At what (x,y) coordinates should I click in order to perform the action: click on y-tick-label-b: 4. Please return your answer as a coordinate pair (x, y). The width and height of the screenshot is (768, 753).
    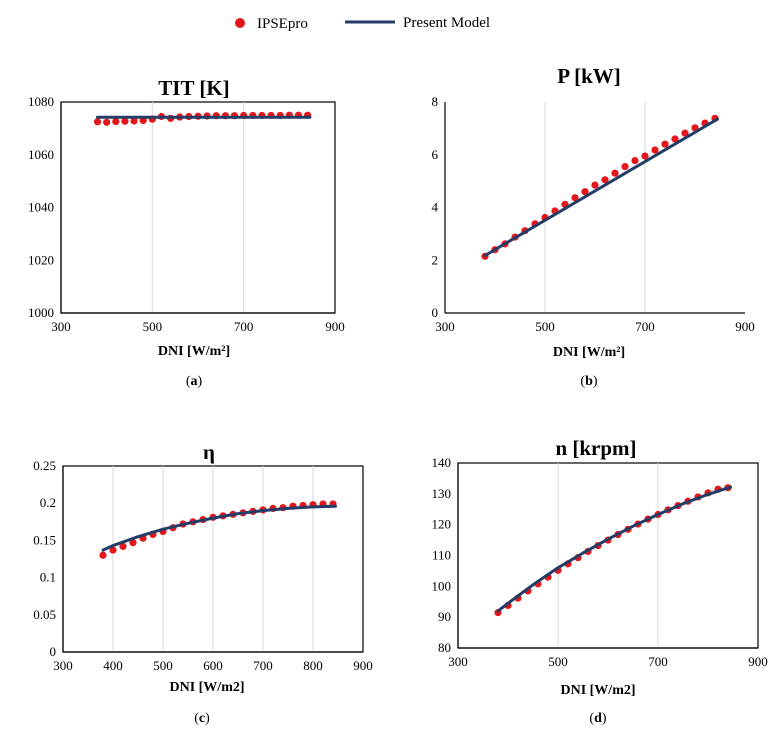
    Looking at the image, I should click on (435, 207).